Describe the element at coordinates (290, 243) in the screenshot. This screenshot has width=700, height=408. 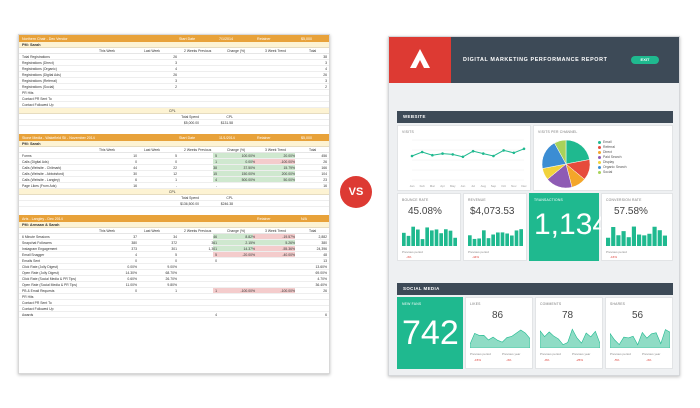
I see `cell-trend: 5.26%` at that location.